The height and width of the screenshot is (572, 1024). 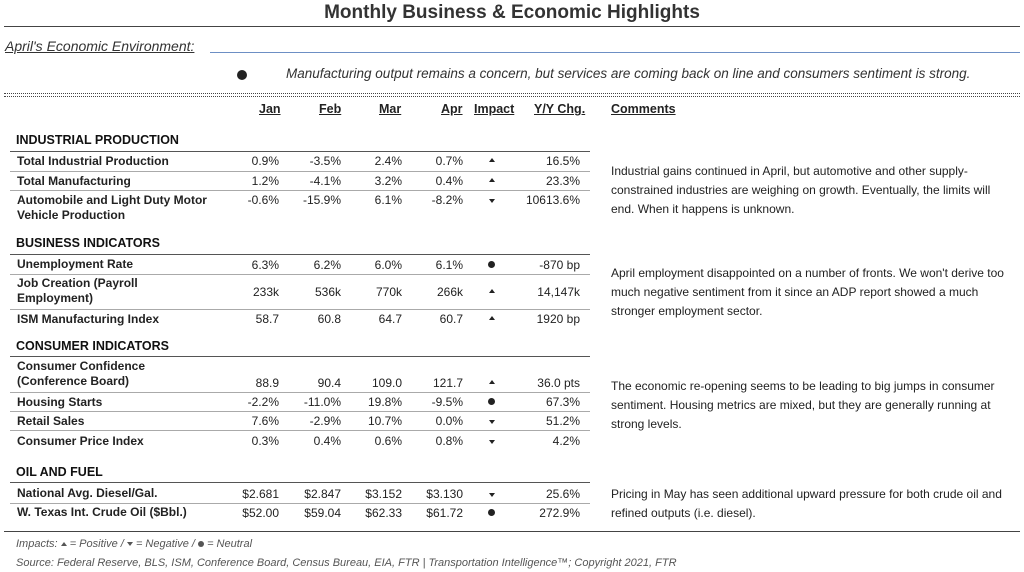 I want to click on page-title: Monthly Business & Economic Highlights, so click(x=512, y=12).